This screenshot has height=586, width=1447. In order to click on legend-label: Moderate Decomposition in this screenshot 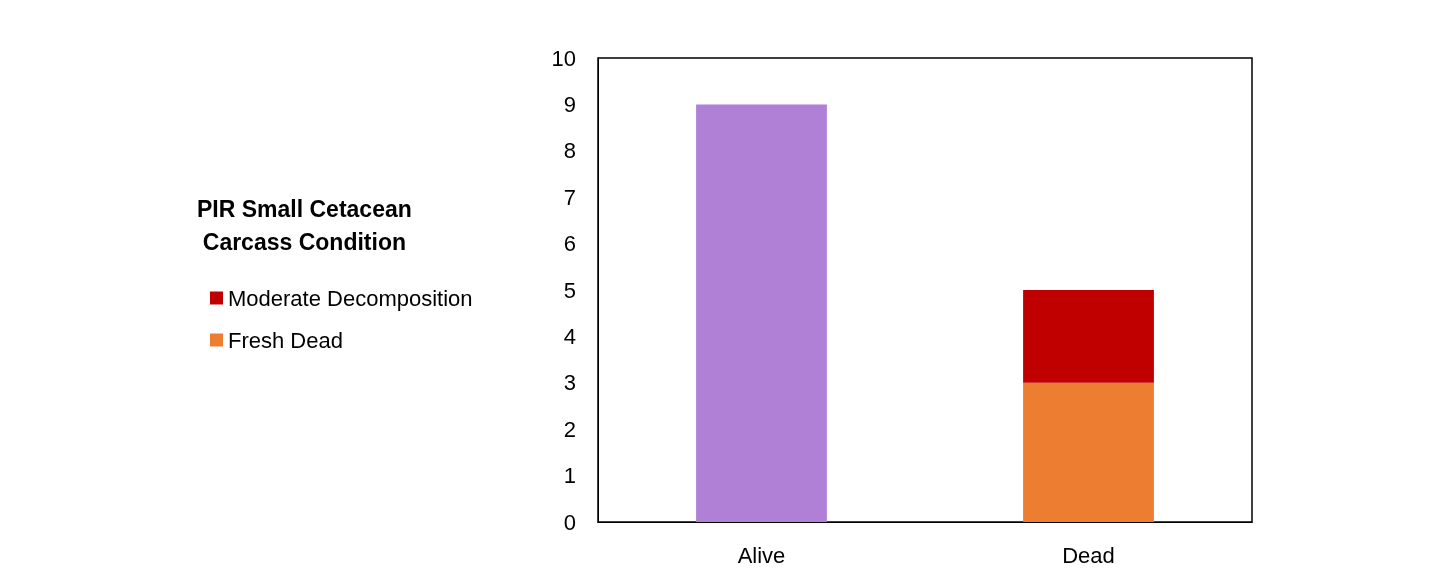, I will do `click(350, 298)`.